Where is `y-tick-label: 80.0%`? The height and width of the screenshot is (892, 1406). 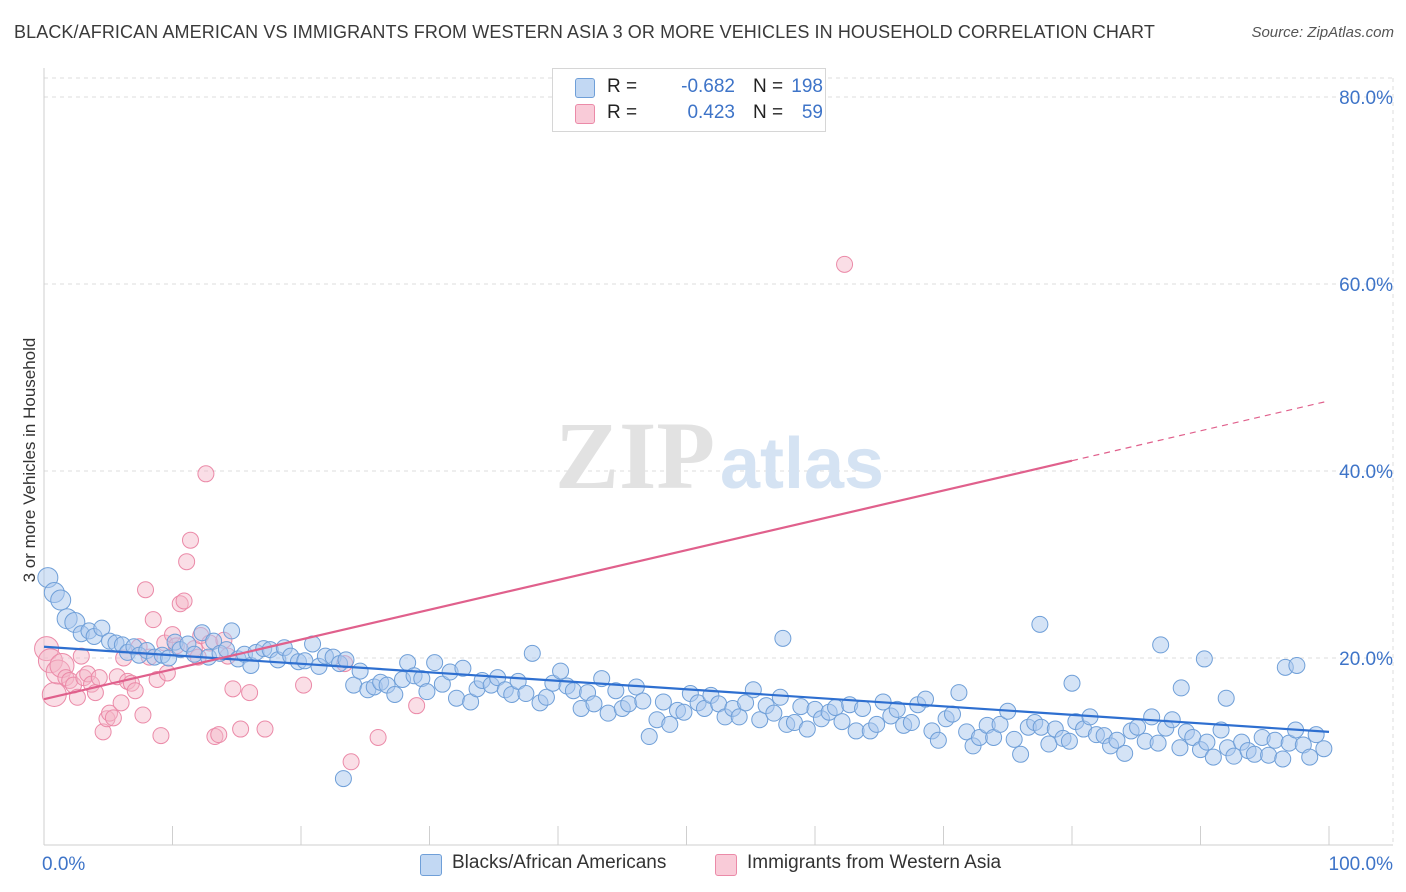 y-tick-label: 80.0% is located at coordinates (1366, 98).